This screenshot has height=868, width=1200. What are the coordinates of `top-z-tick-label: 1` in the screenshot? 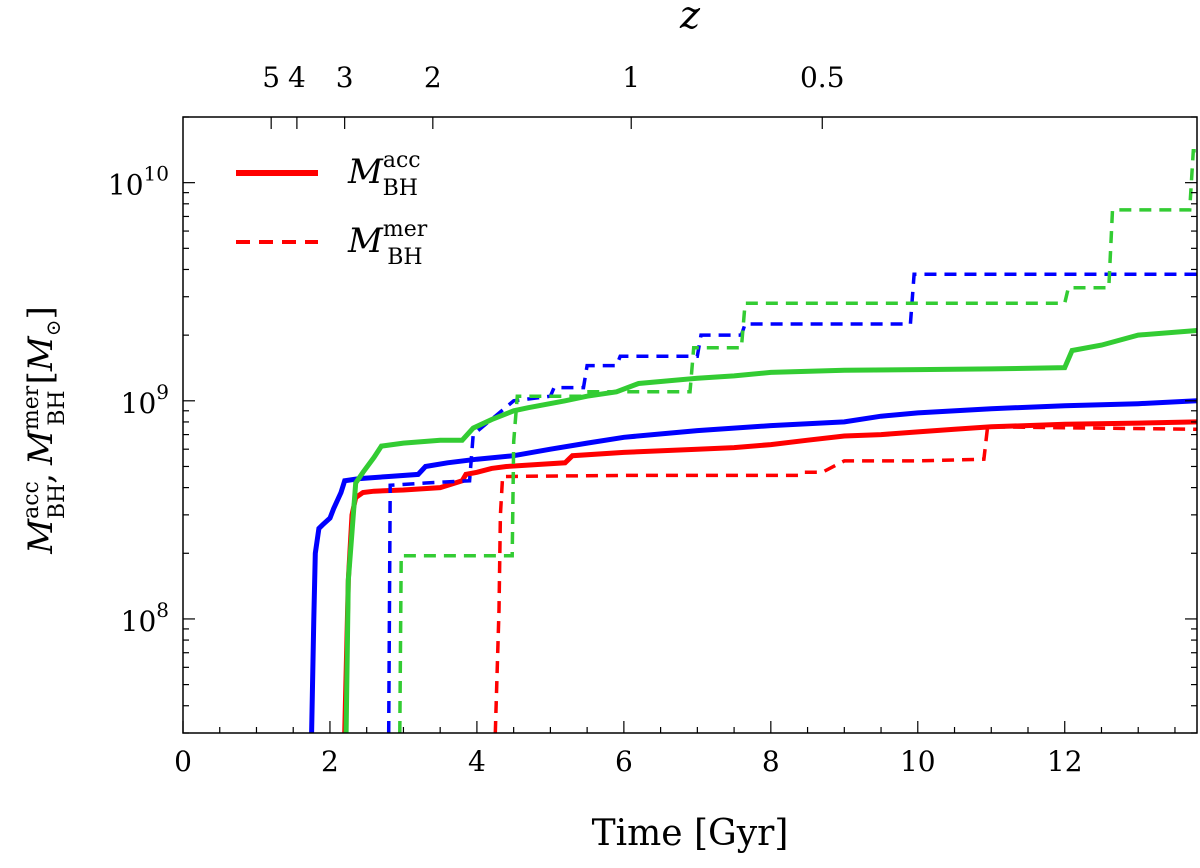 It's located at (631, 77).